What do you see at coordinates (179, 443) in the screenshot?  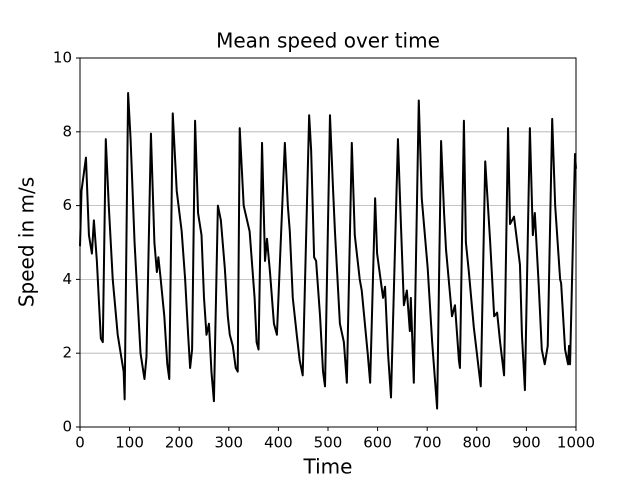 I see `x-tick-label: 200` at bounding box center [179, 443].